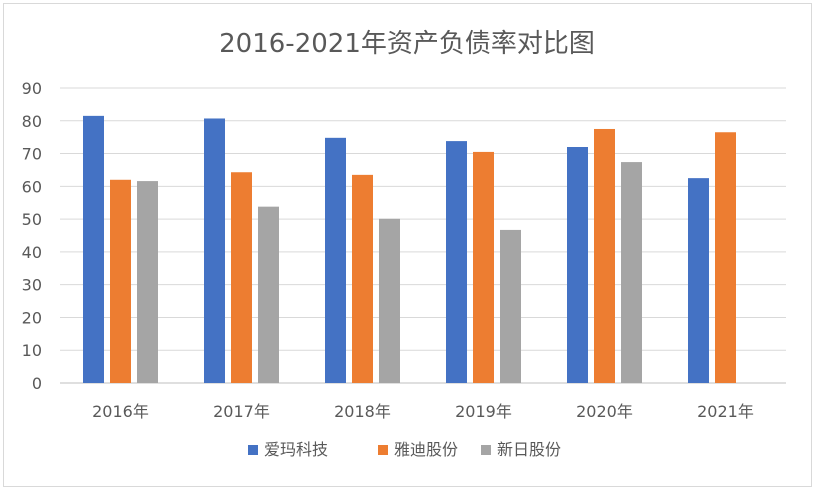  Describe the element at coordinates (529, 449) in the screenshot. I see `legend-label: 新日股份` at that location.